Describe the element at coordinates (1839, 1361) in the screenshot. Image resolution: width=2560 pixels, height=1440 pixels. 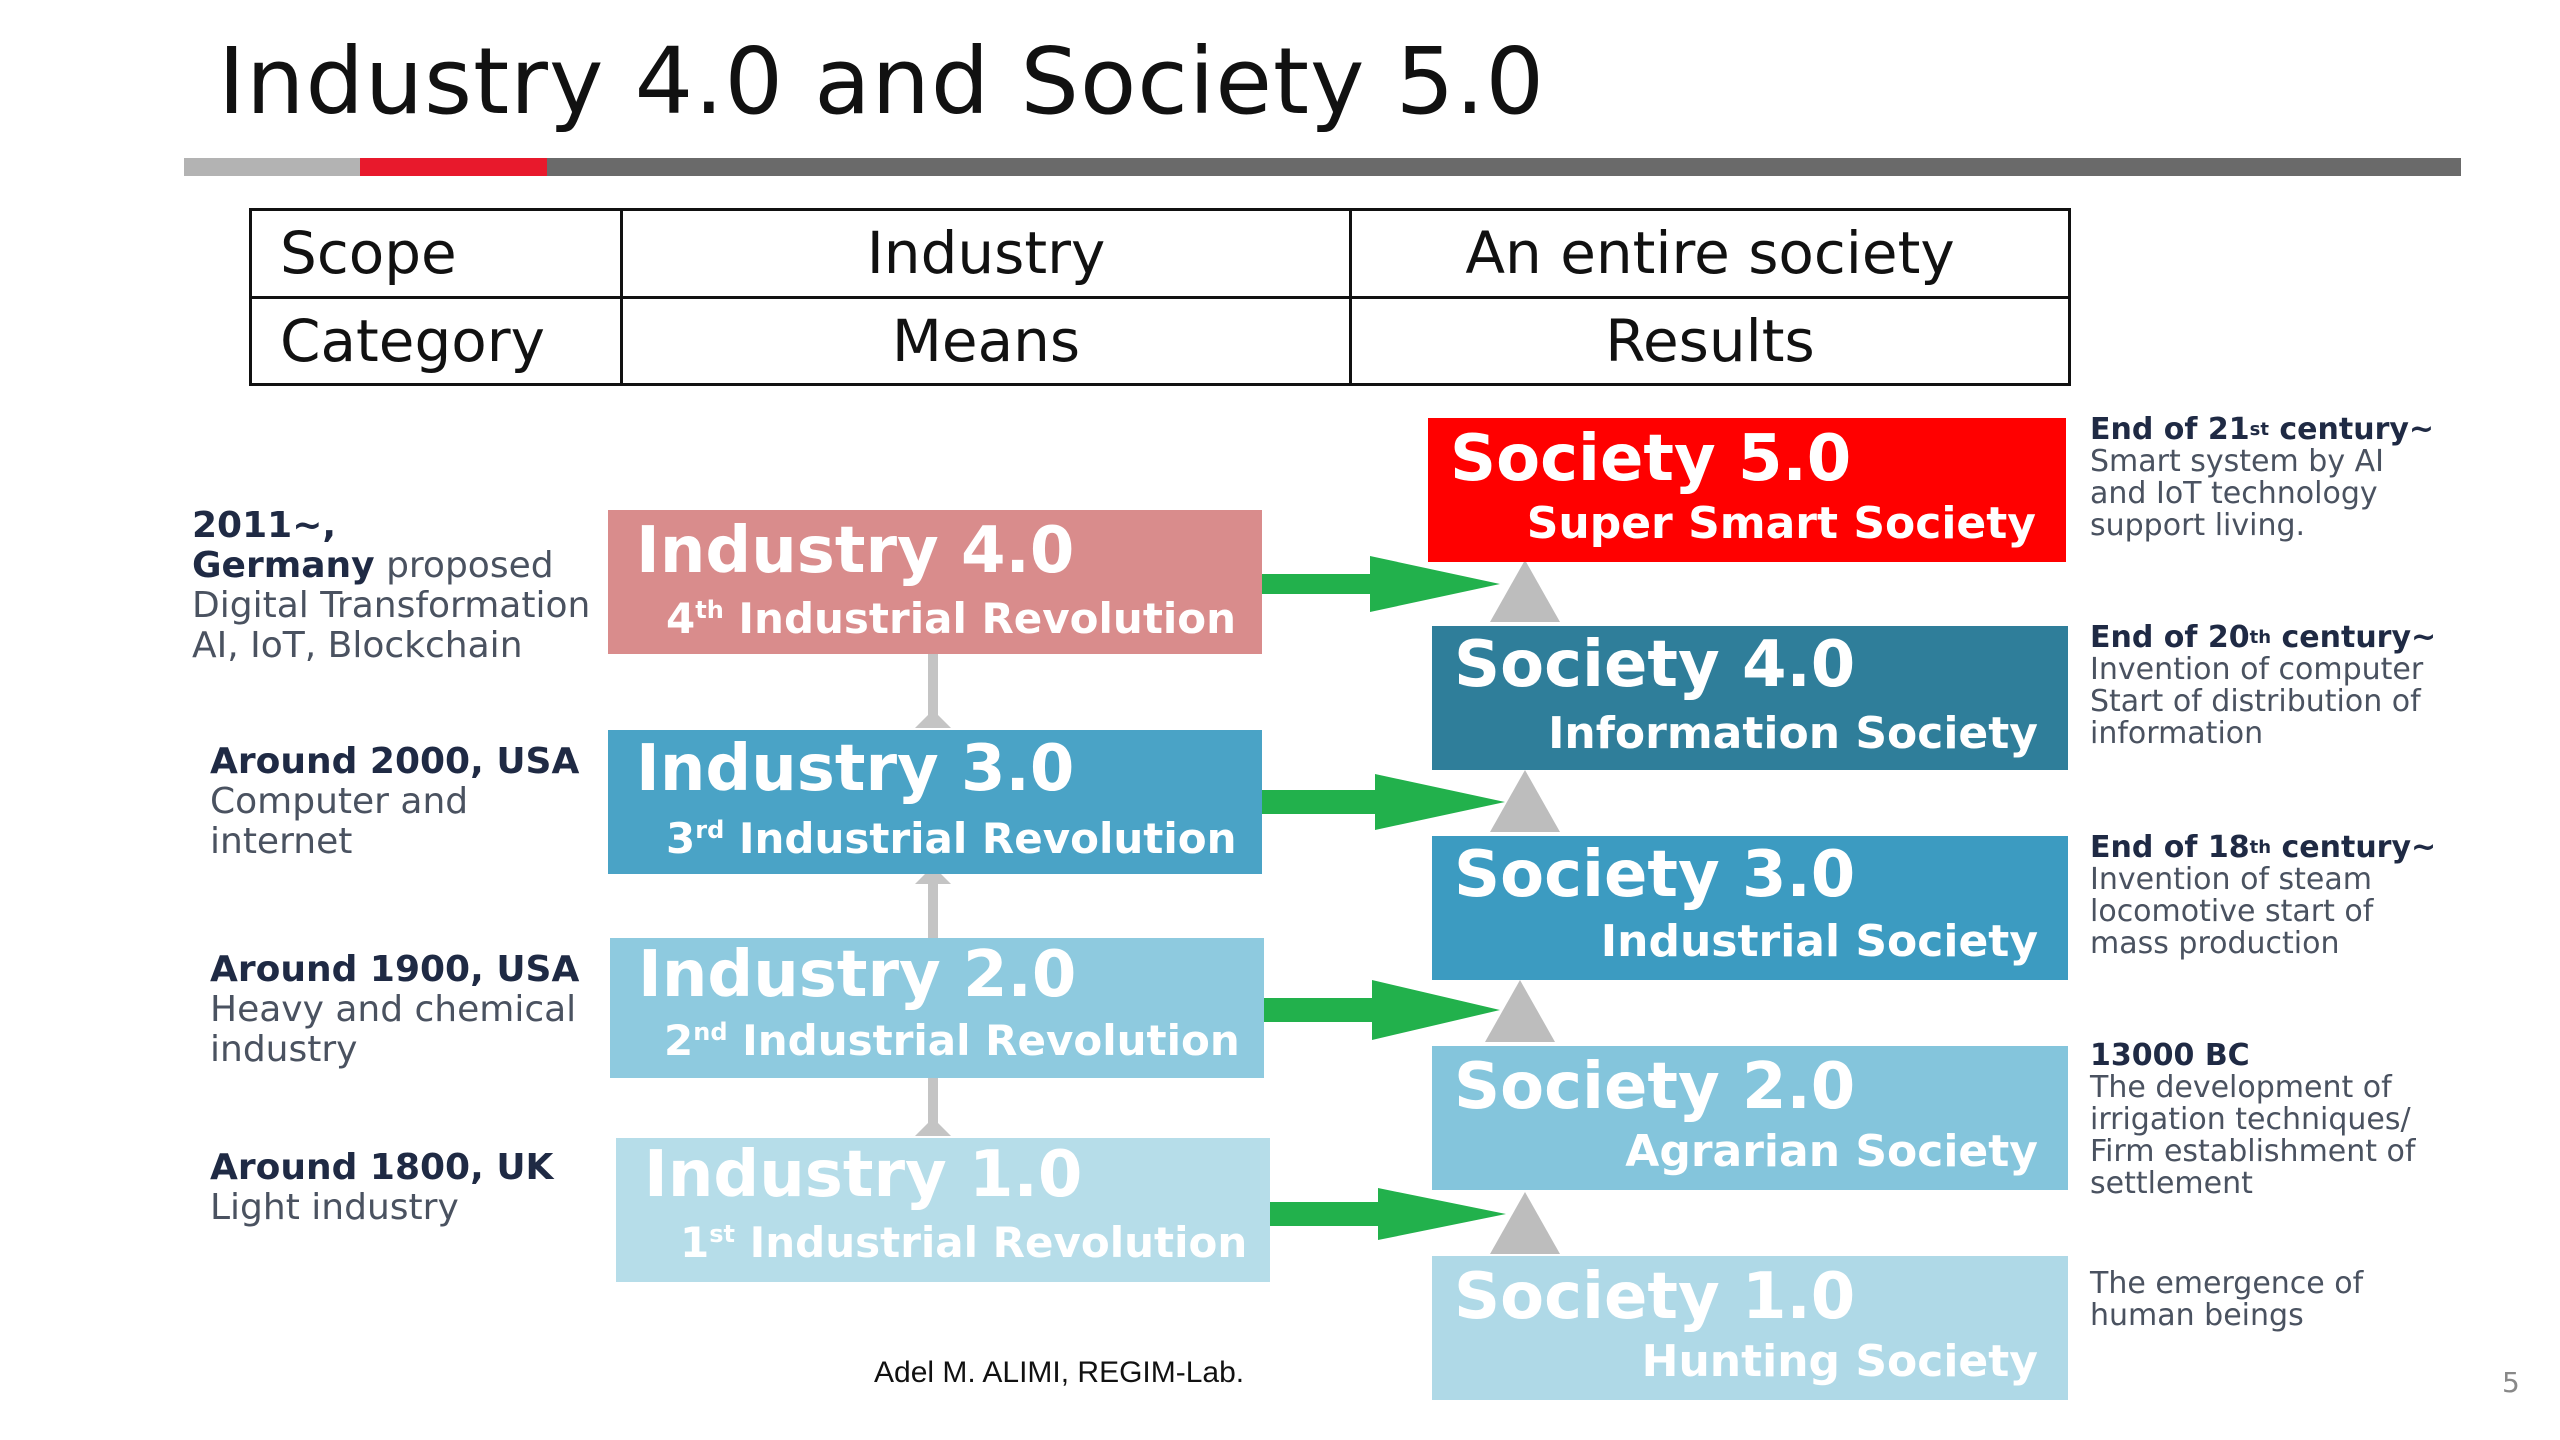
I see `society-subtitle: Hunting Society` at that location.